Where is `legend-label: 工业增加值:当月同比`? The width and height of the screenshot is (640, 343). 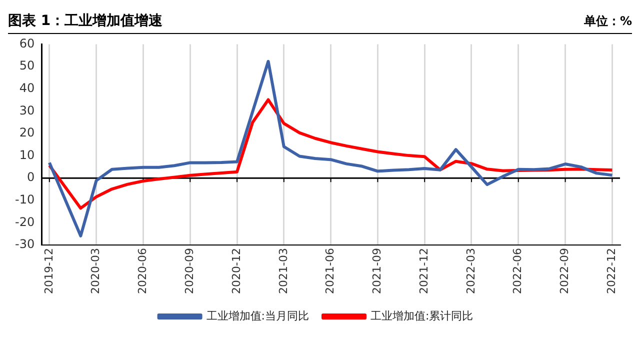
legend-label: 工业增加值:当月同比 is located at coordinates (258, 315).